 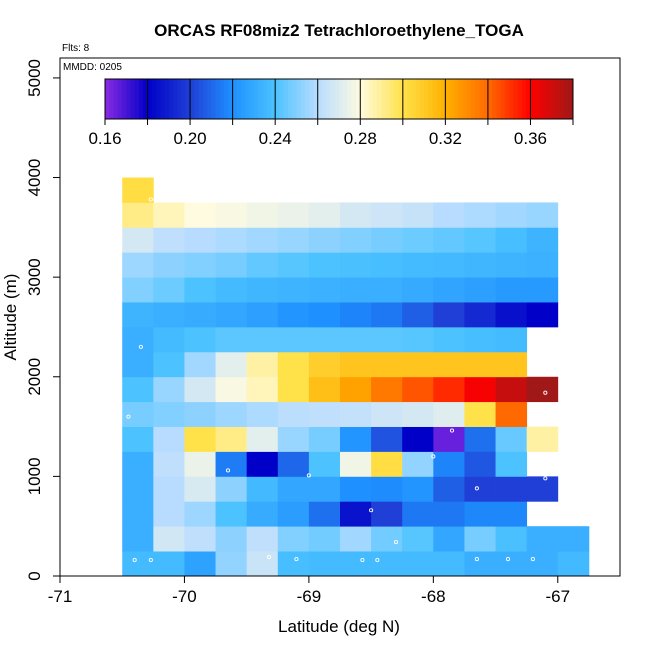 What do you see at coordinates (309, 591) in the screenshot?
I see `x-axis: -71 -70 -69 -68 -67` at bounding box center [309, 591].